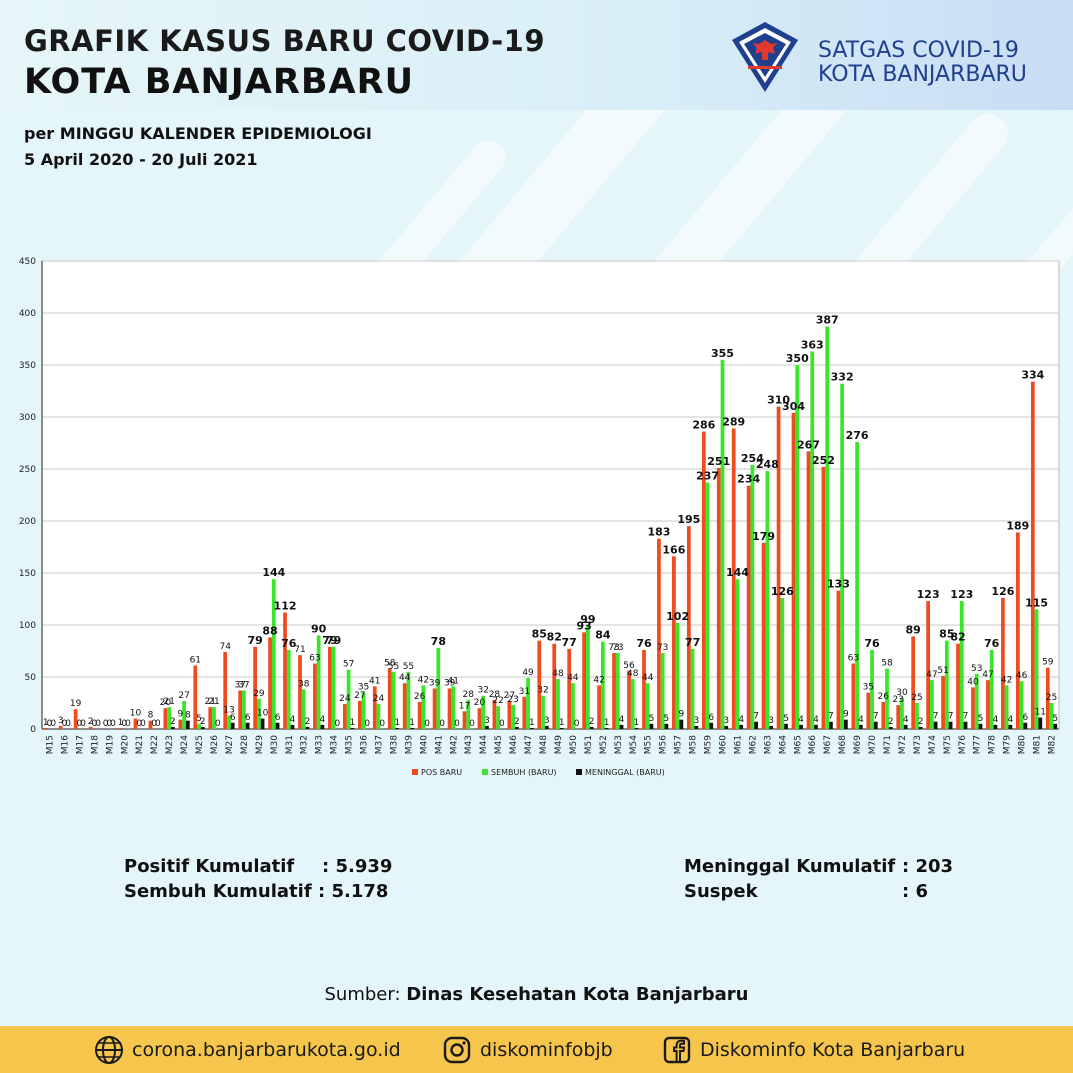 This screenshot has height=1073, width=1073. What do you see at coordinates (813, 1049) in the screenshot?
I see `footer-facebook: Diskominfo Kota Banjarbaru` at bounding box center [813, 1049].